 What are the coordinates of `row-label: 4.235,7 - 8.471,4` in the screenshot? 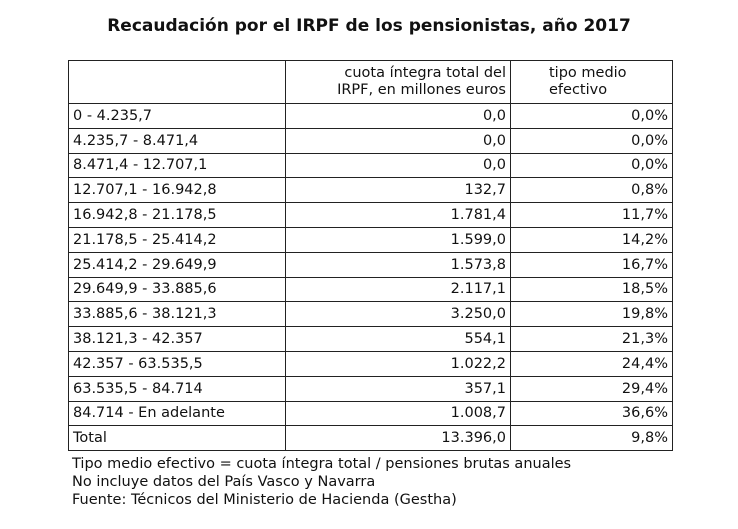 It's located at (177, 140).